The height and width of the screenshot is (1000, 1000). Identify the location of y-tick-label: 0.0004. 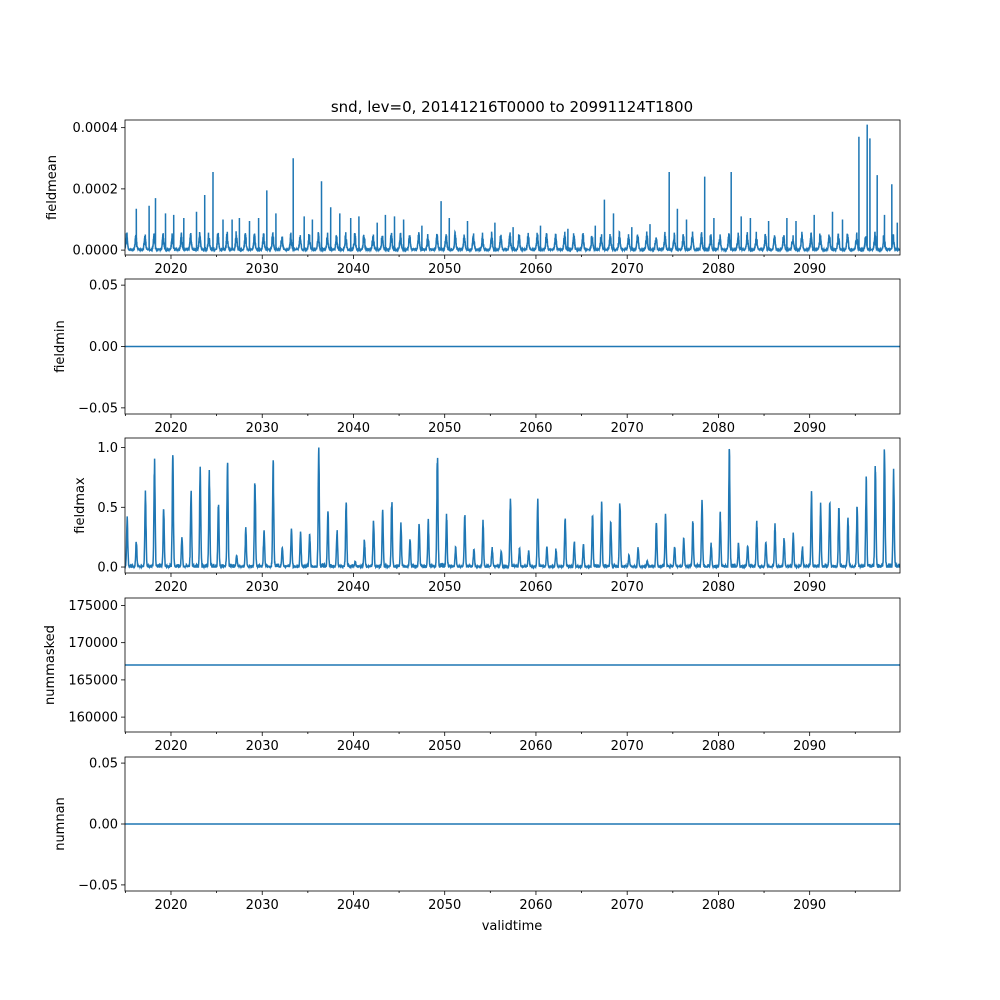
(96, 128).